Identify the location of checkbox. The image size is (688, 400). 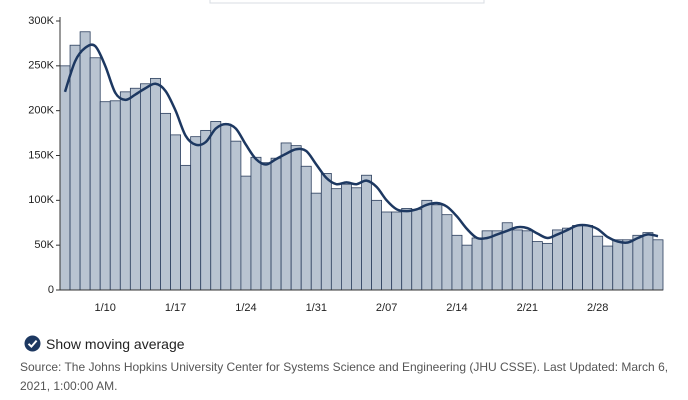
(32, 343).